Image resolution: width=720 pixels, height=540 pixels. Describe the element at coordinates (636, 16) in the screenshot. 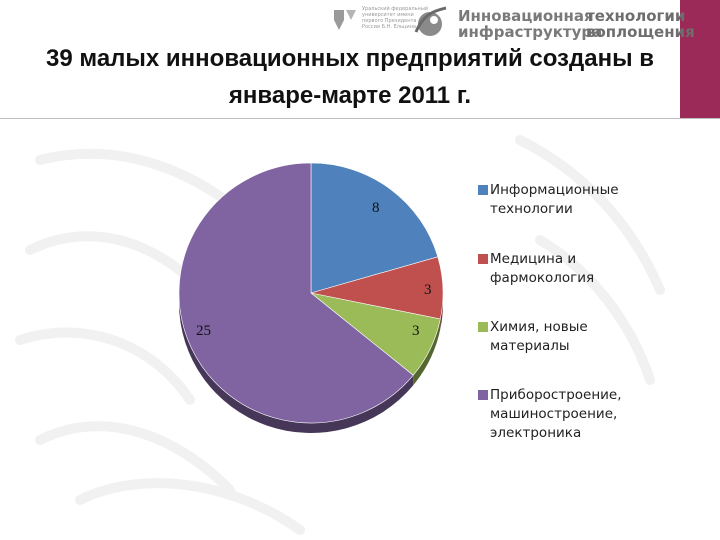

I see `brand-right-1: технологии` at that location.